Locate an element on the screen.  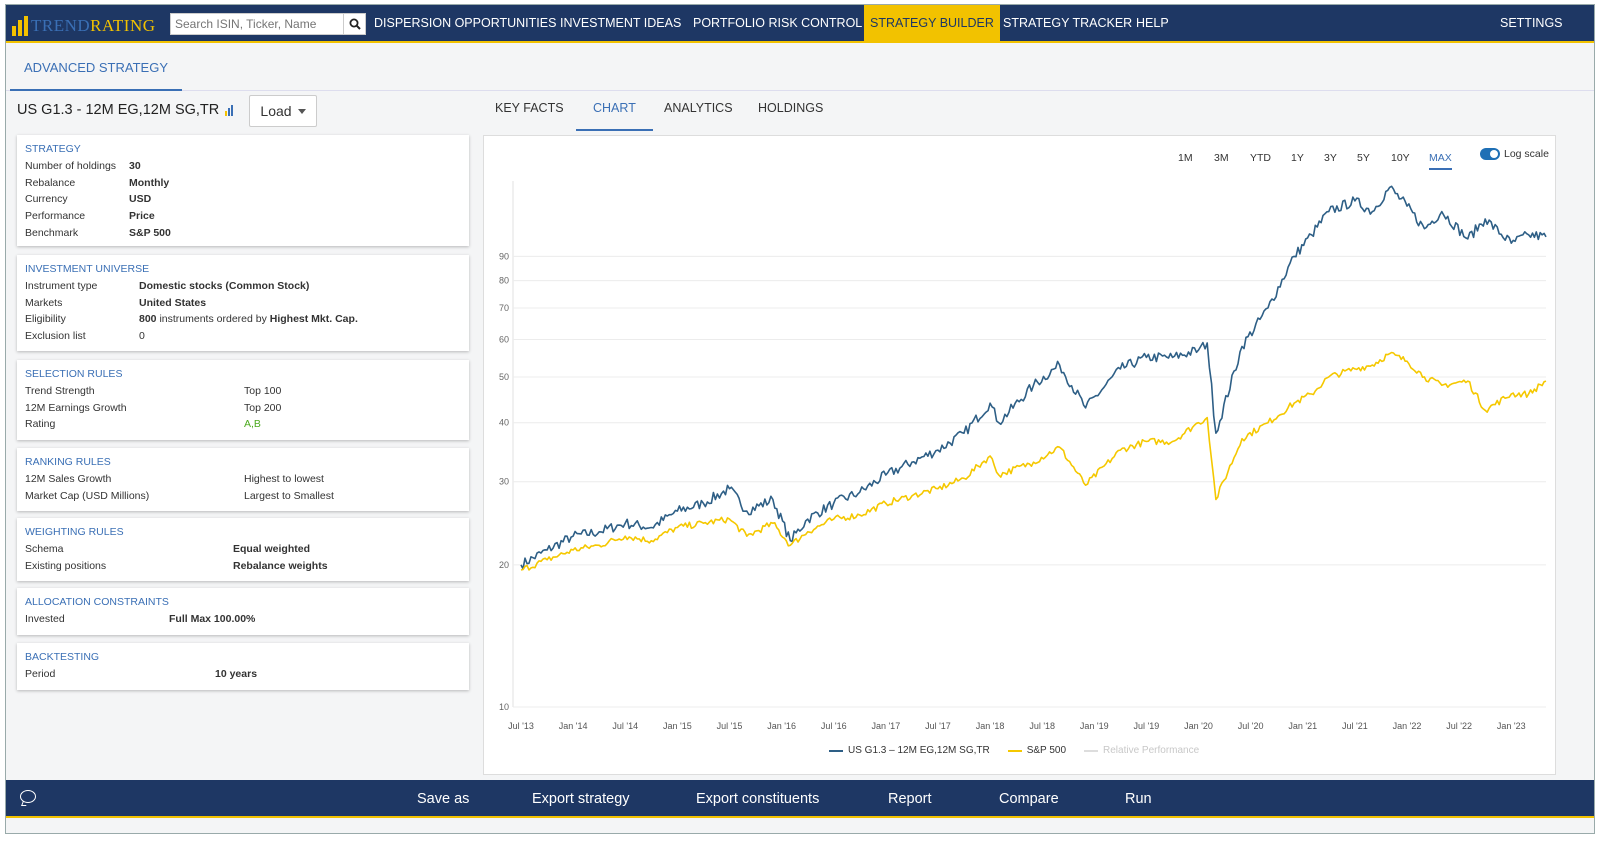
logo-bars-icon is located at coordinates (20, 26).